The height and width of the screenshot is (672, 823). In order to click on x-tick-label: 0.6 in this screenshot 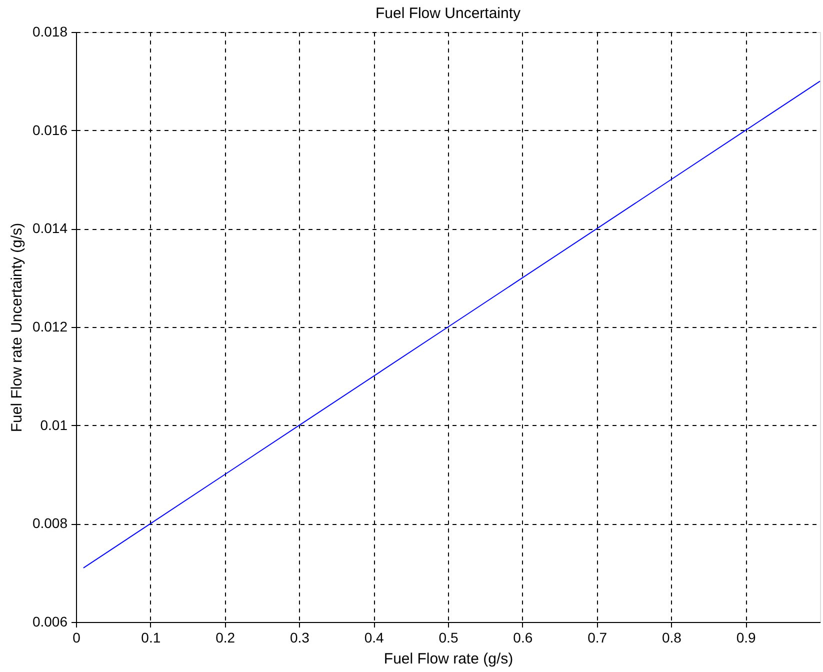, I will do `click(523, 638)`.